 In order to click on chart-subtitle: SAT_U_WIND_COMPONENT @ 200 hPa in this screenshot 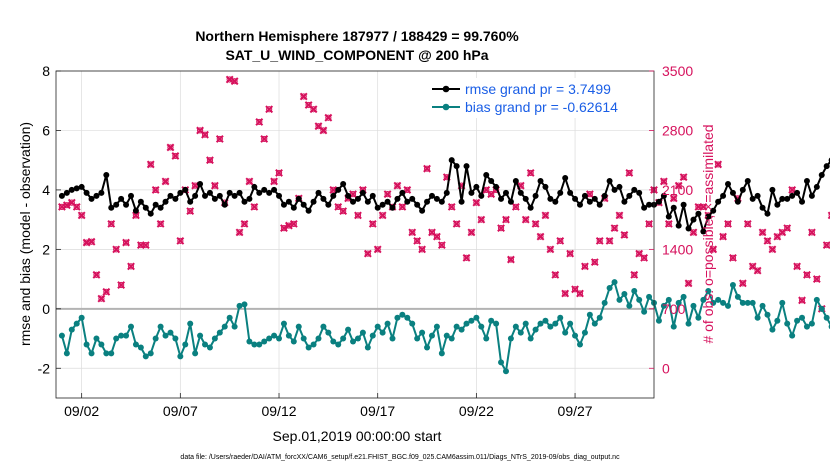, I will do `click(356, 55)`.